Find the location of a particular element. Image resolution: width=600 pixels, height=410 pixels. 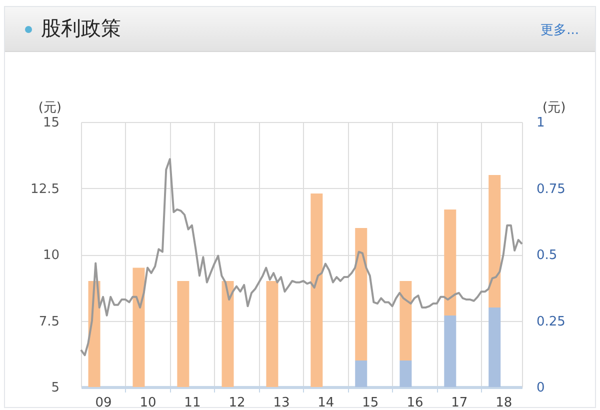

x-tick-label: 17 is located at coordinates (459, 403).